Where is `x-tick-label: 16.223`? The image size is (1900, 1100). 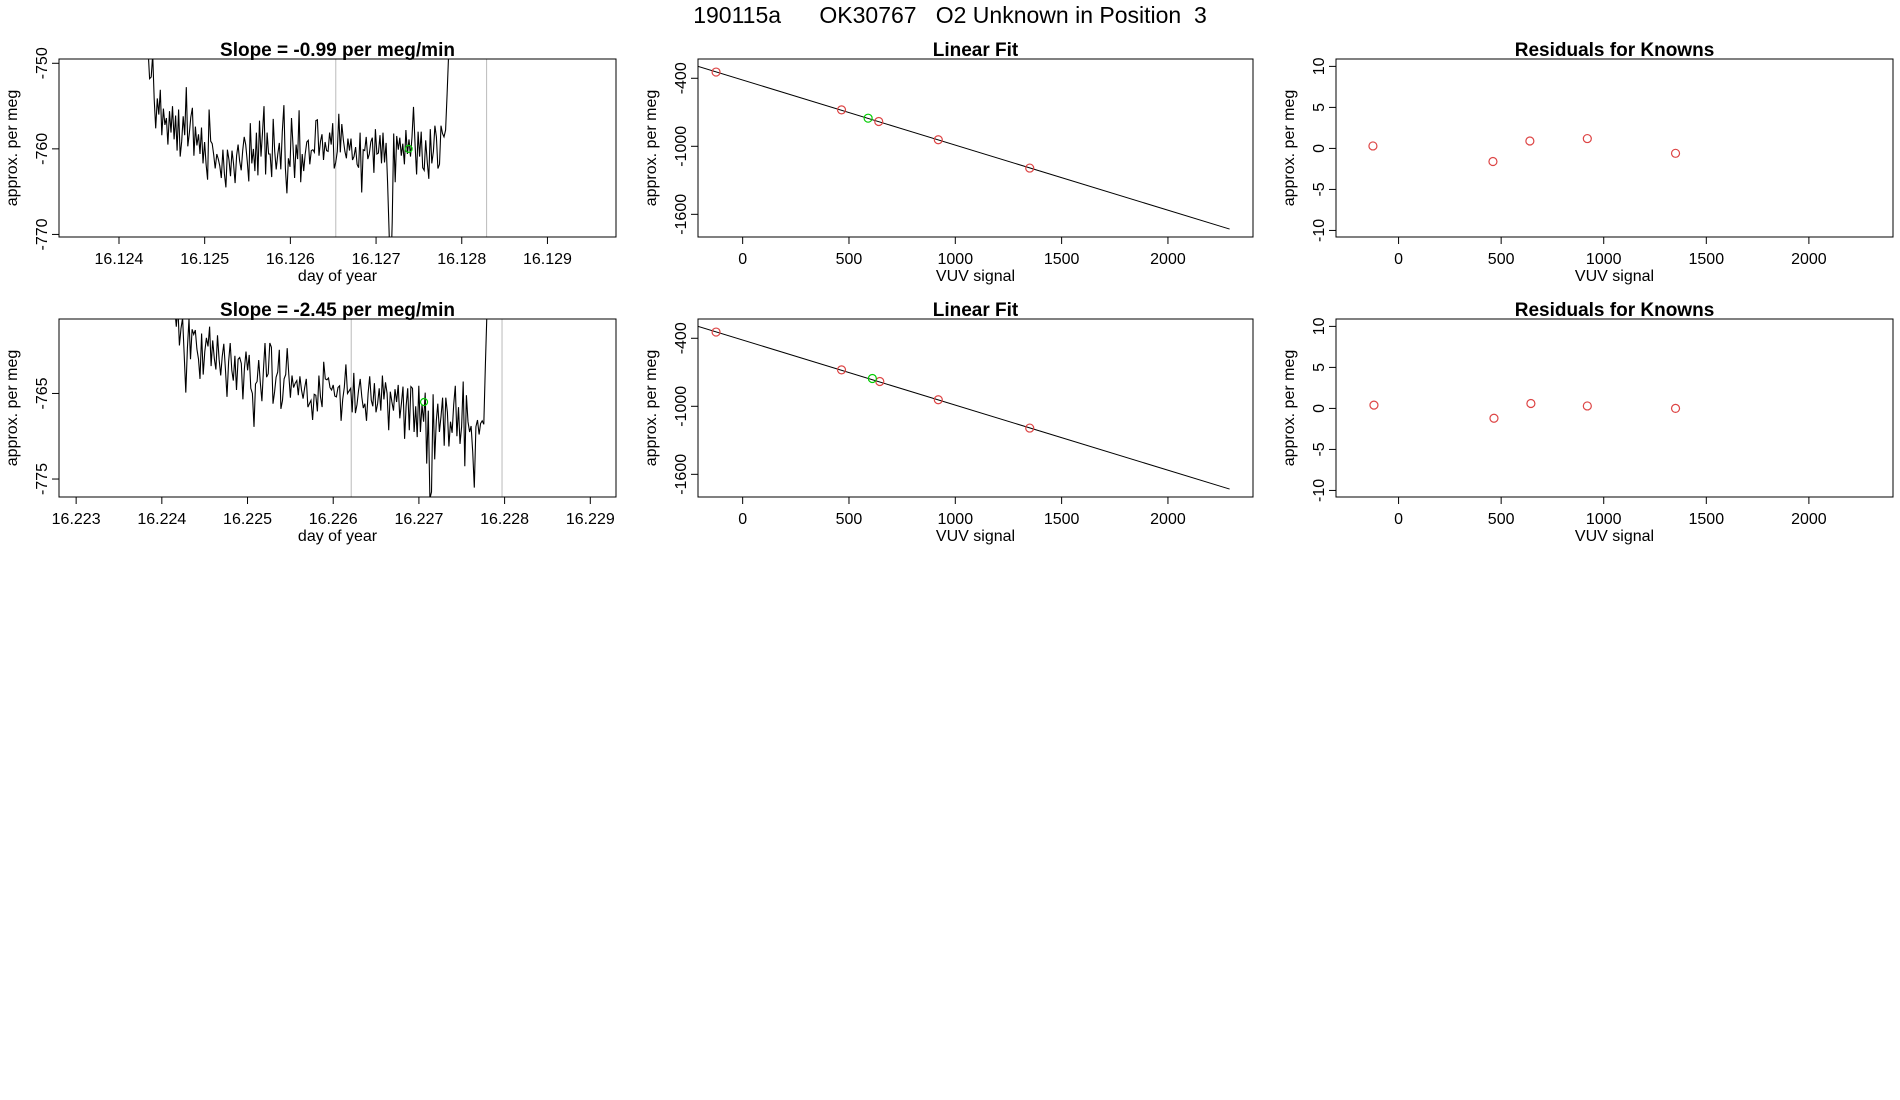 x-tick-label: 16.223 is located at coordinates (76, 519).